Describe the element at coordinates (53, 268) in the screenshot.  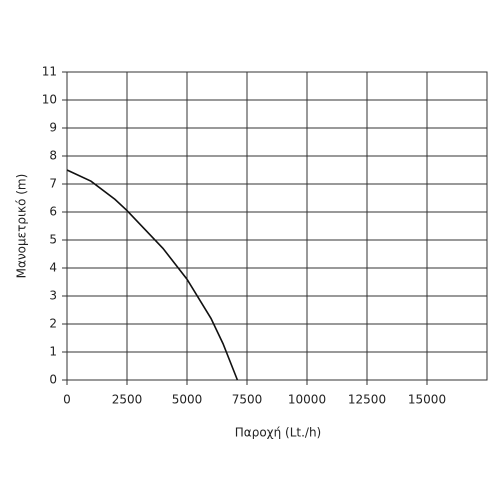
I see `y-tick-label: 4` at that location.